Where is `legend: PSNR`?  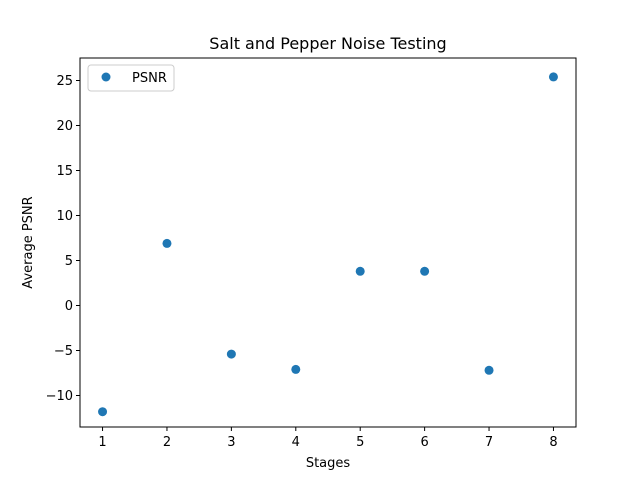 legend: PSNR is located at coordinates (131, 78).